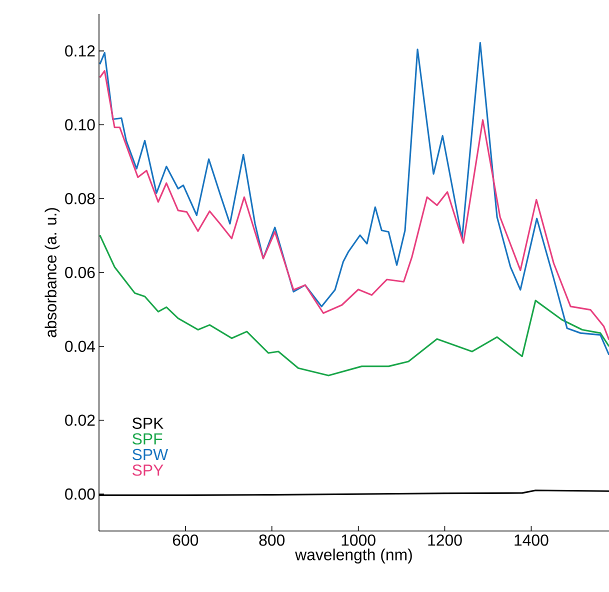 The width and height of the screenshot is (609, 592). I want to click on text: SPF, so click(147, 439).